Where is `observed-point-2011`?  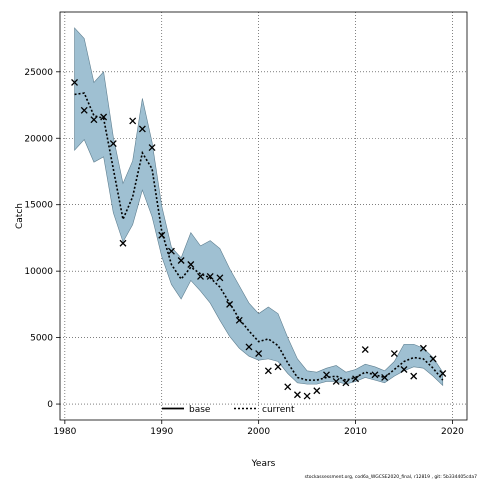 observed-point-2011 is located at coordinates (365, 350).